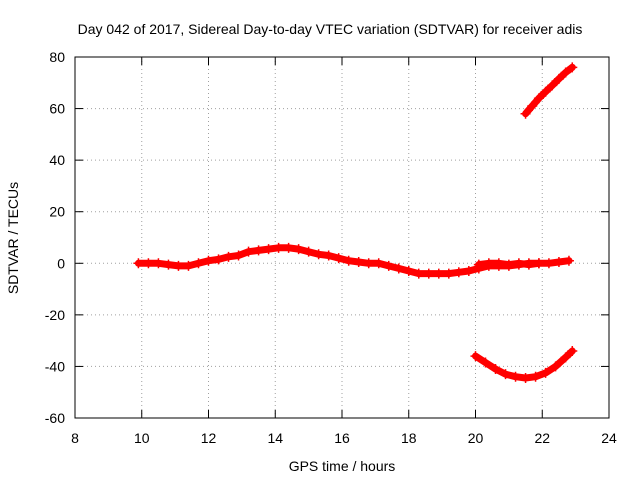 The image size is (640, 480). I want to click on series-lower-arc, so click(524, 364).